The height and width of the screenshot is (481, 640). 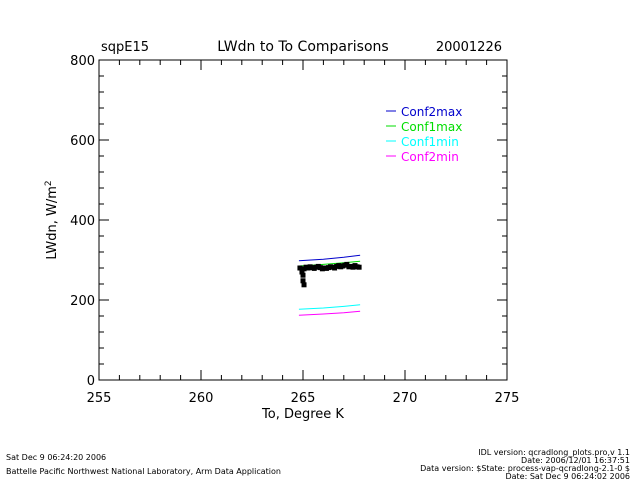 I want to click on x-tick-label: 275, so click(x=507, y=398).